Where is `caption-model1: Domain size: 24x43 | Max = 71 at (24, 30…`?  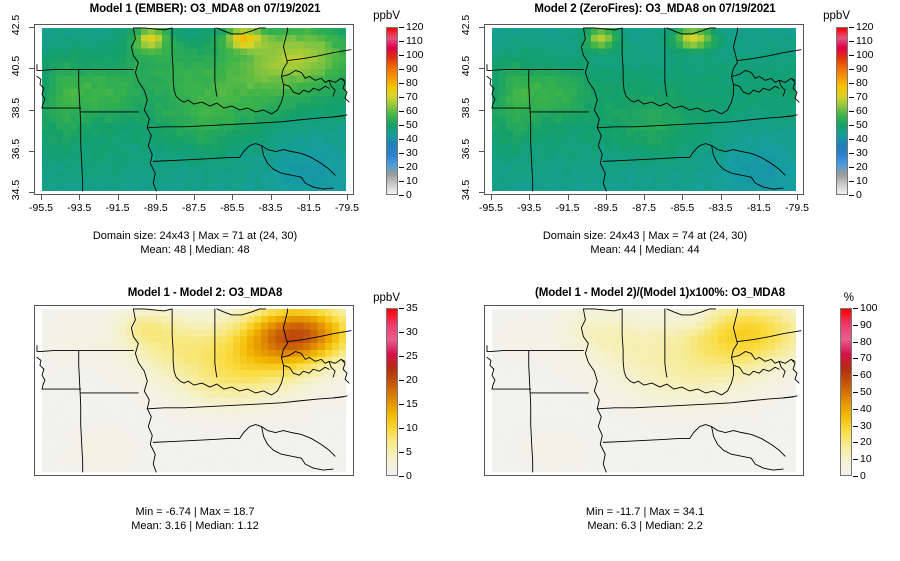 caption-model1: Domain size: 24x43 | Max = 71 at (24, 30… is located at coordinates (195, 243).